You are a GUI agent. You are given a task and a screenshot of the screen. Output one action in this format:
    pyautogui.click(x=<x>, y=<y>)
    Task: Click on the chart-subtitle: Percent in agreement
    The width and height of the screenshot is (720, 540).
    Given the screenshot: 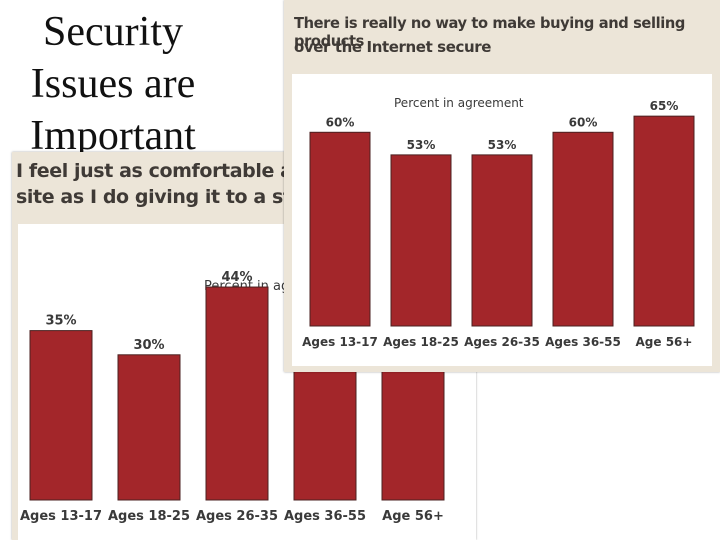 What is the action you would take?
    pyautogui.click(x=459, y=103)
    